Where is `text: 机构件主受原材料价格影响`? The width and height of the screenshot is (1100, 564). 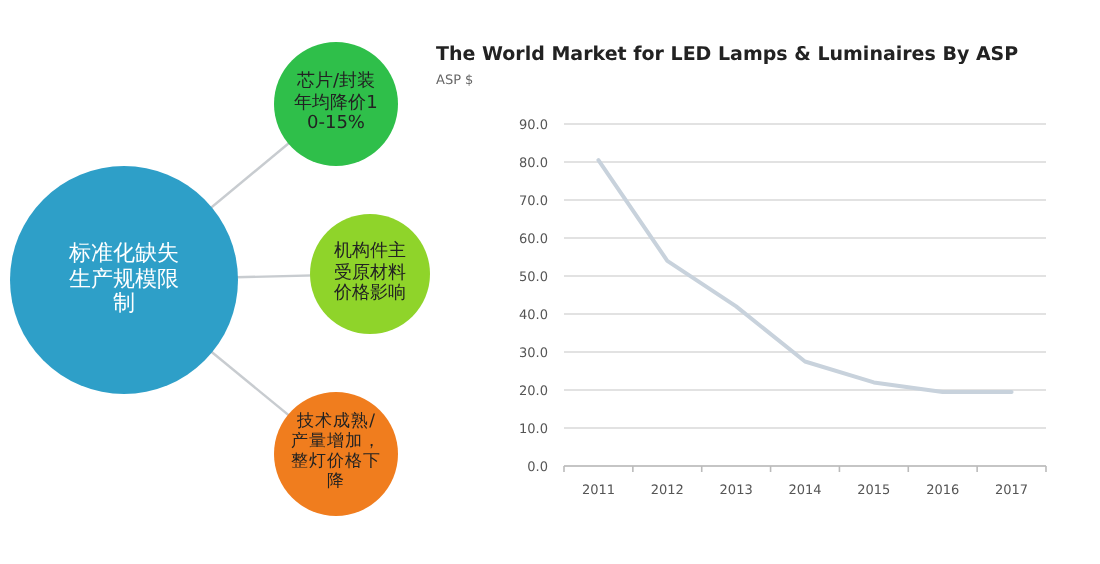
text: 机构件主受原材料价格影响 is located at coordinates (370, 274).